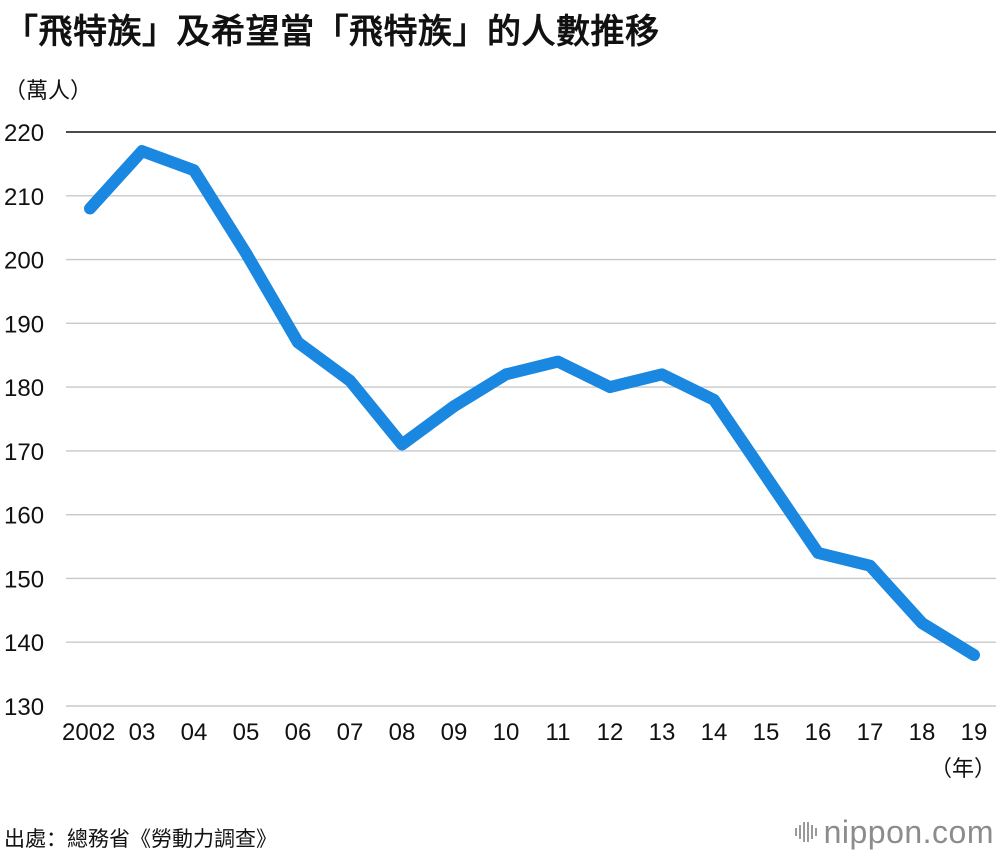 This screenshot has height=856, width=1000. I want to click on x-tick-label: 15, so click(766, 732).